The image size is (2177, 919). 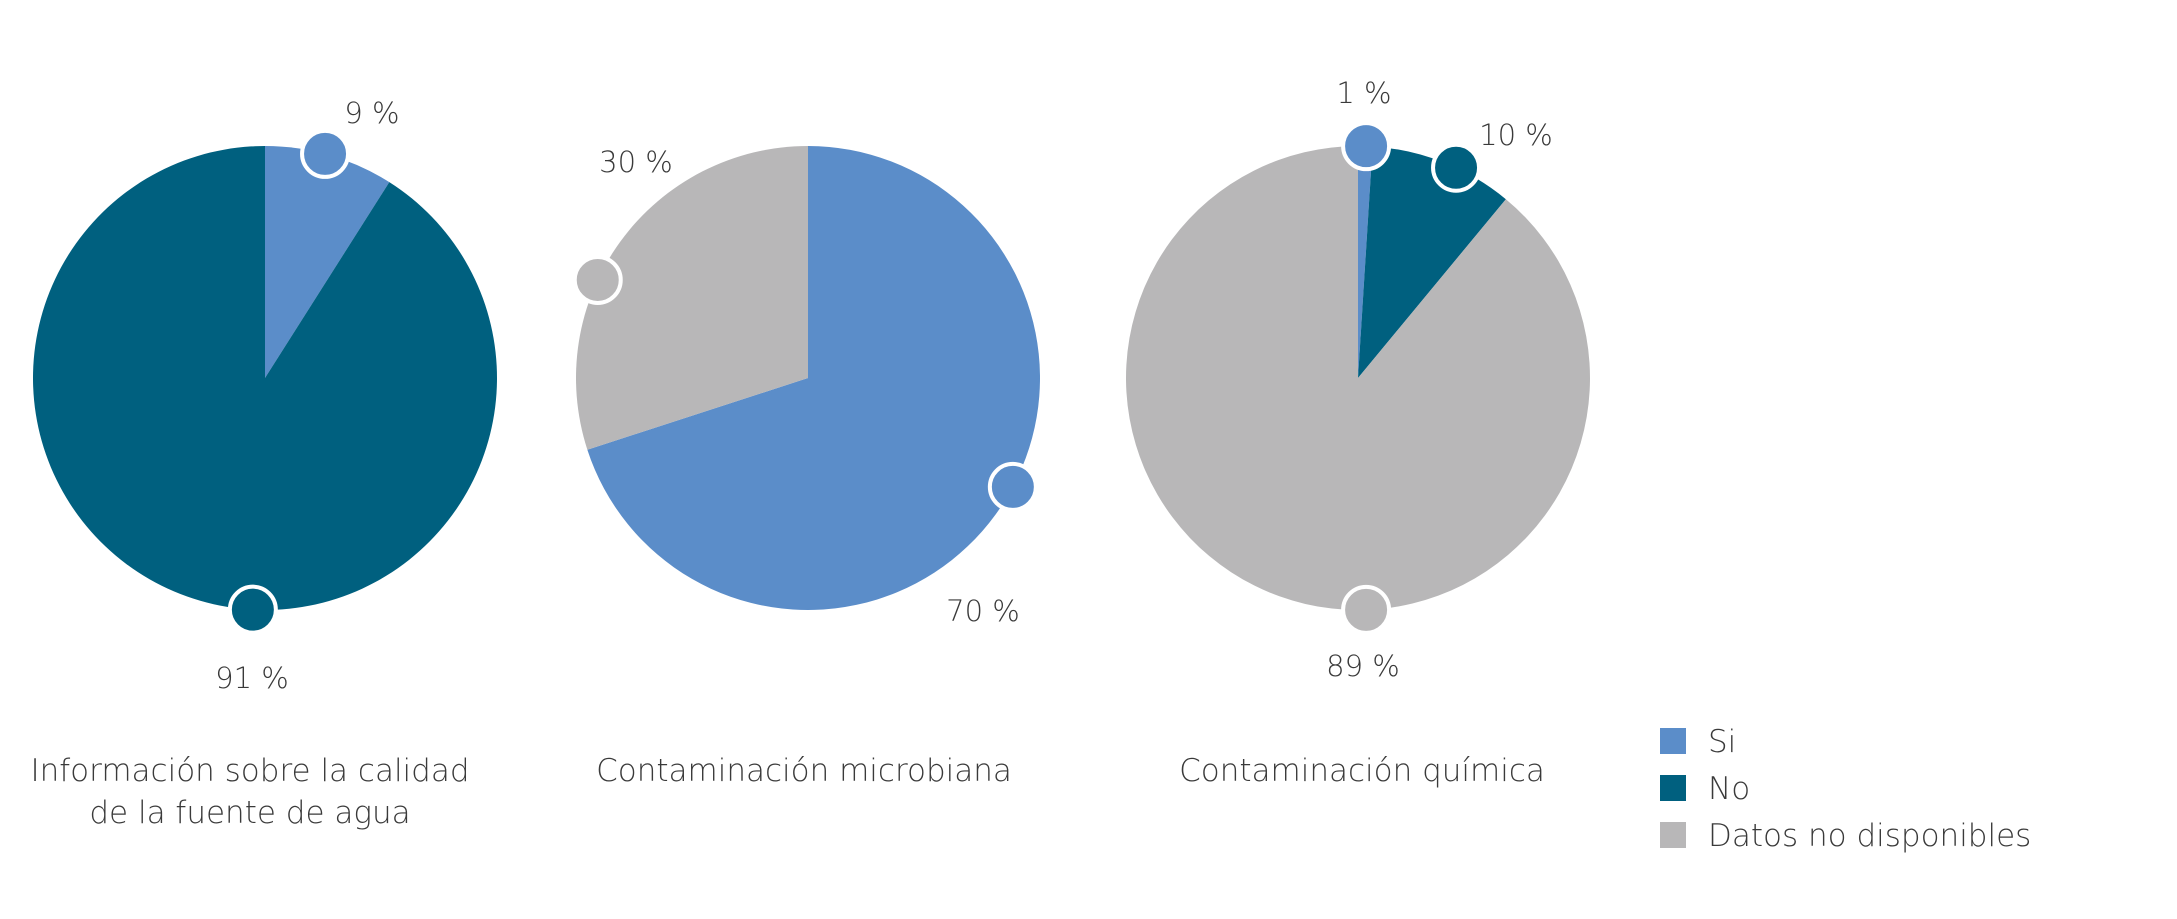 I want to click on pie-2-label-si: 70 %, so click(x=983, y=611).